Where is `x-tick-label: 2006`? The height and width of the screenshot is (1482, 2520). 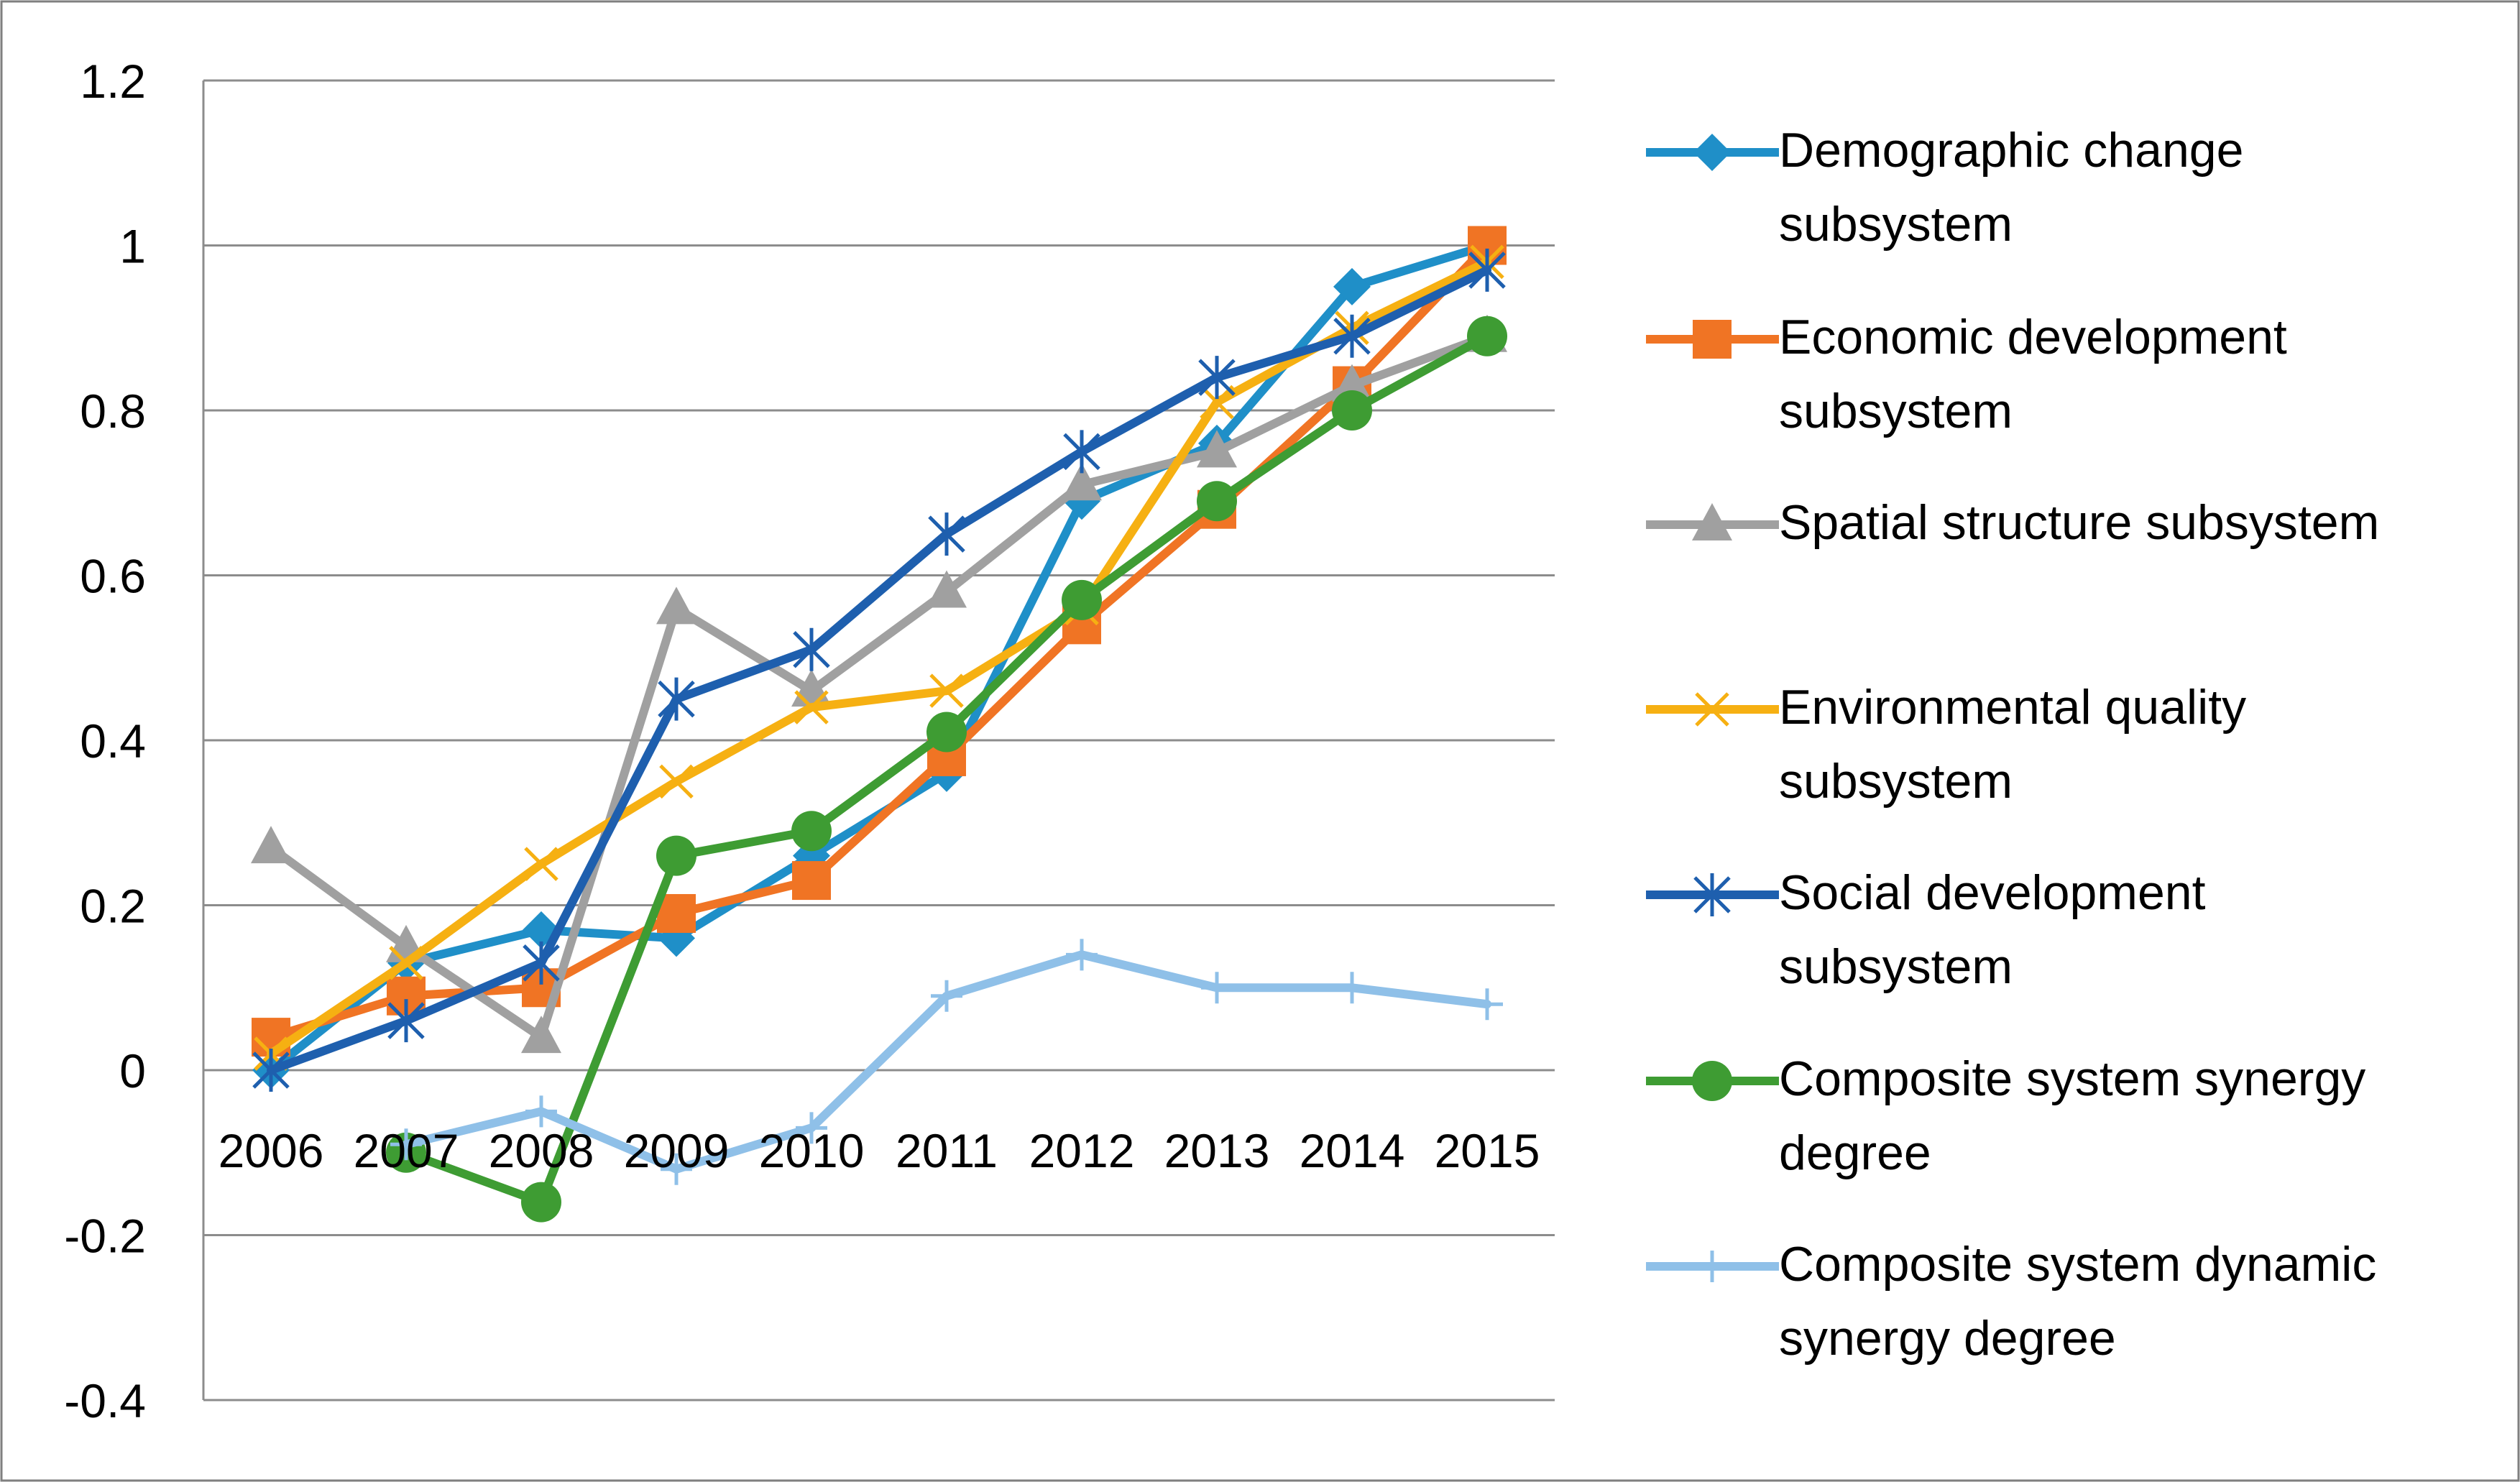 x-tick-label: 2006 is located at coordinates (271, 1150).